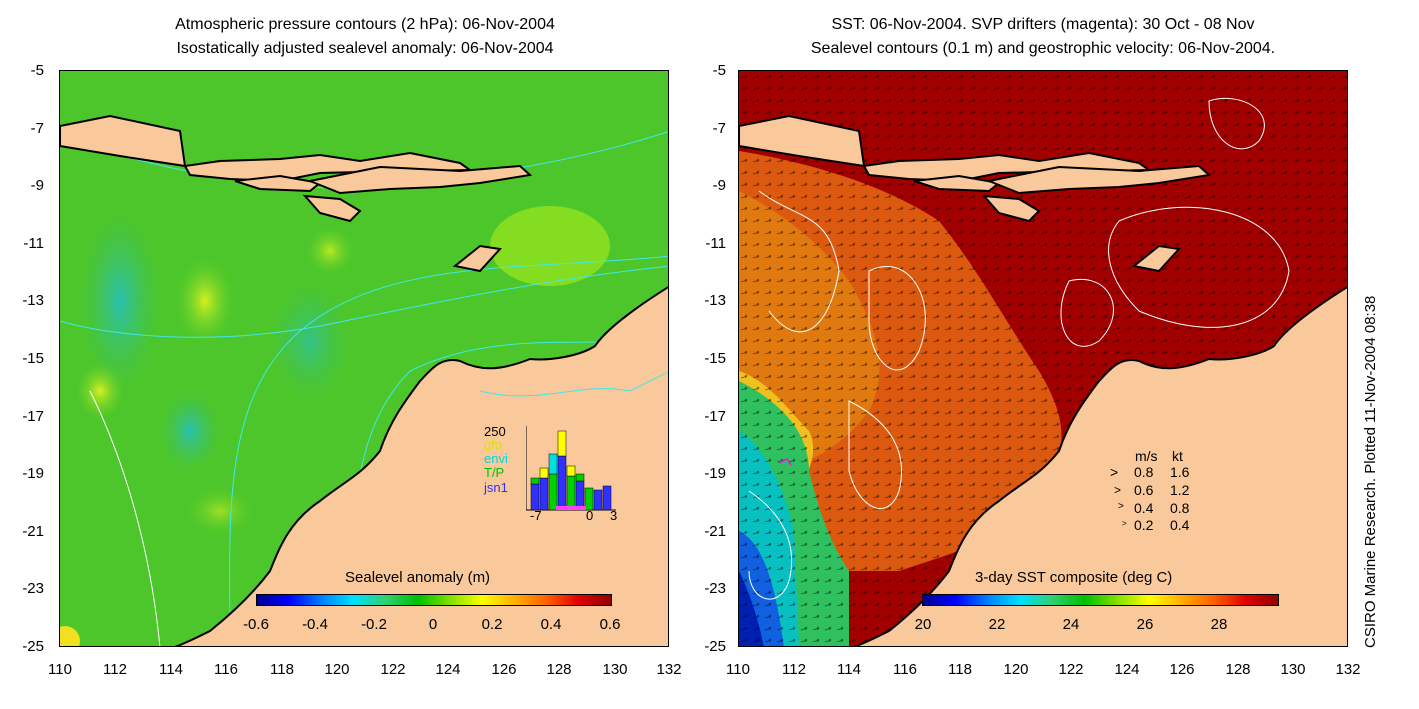  I want to click on left-colorbar-title: Sealevel anomaly (m), so click(418, 577).